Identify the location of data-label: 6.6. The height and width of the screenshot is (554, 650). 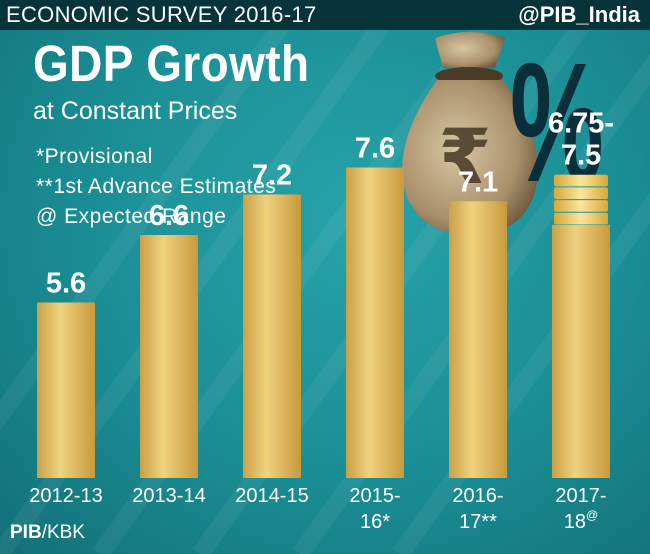
(169, 216).